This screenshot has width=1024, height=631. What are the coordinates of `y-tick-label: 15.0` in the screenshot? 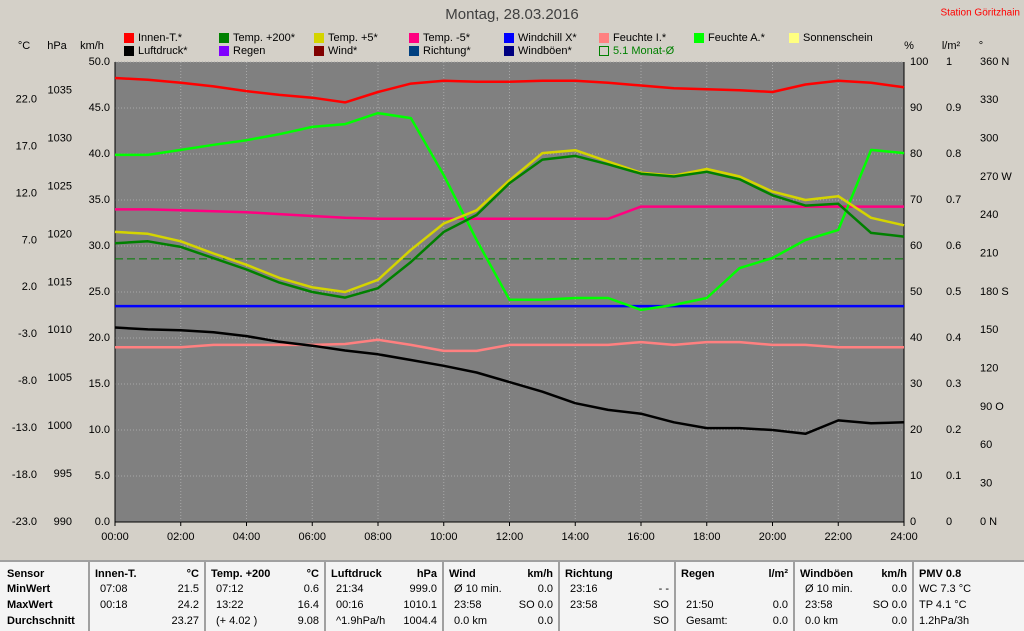 It's located at (99, 384).